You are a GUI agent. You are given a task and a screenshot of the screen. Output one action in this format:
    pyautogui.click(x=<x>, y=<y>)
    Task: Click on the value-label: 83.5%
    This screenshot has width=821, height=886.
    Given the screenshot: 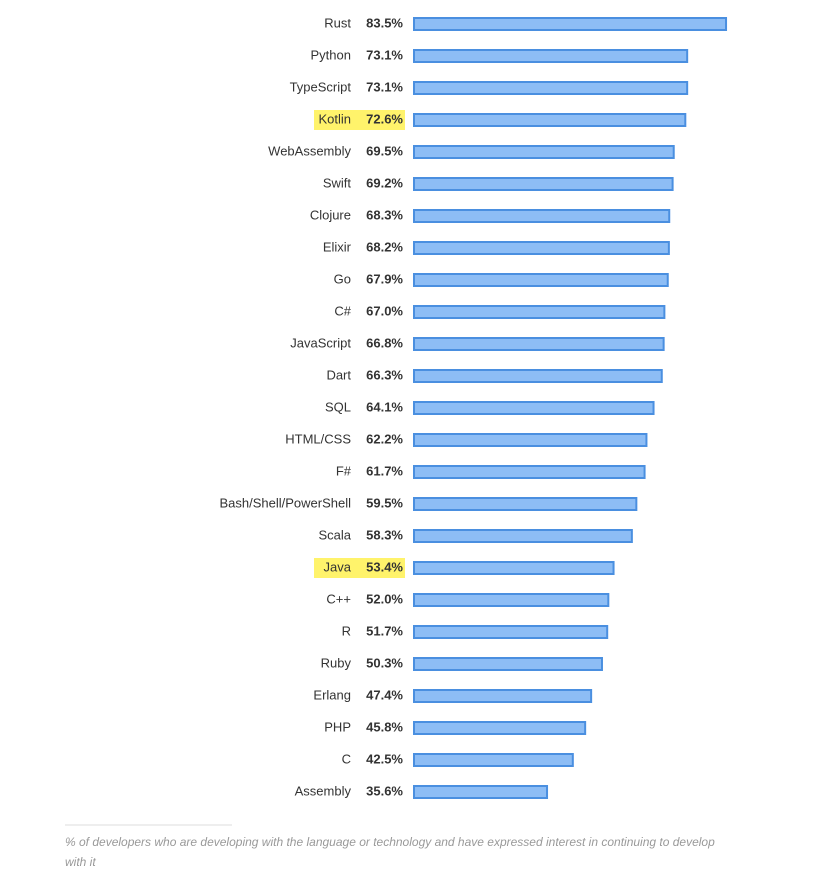 What is the action you would take?
    pyautogui.click(x=384, y=22)
    